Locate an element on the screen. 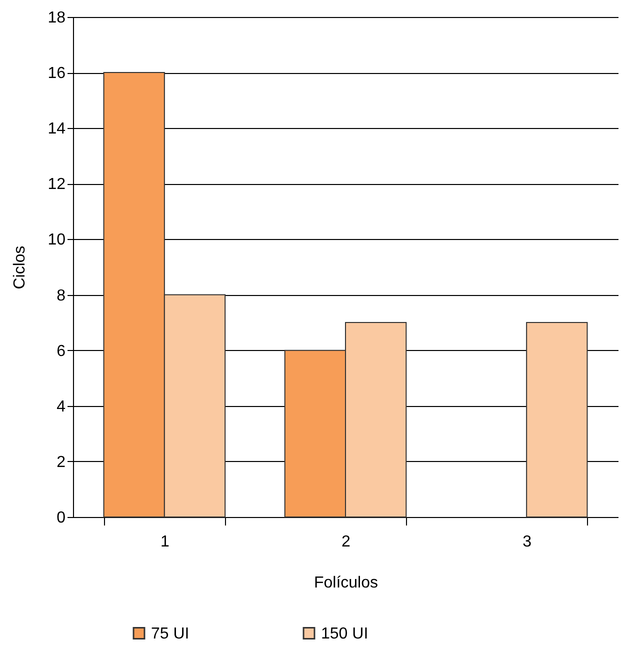 The width and height of the screenshot is (621, 648). y-tick-label: 2 is located at coordinates (61, 462).